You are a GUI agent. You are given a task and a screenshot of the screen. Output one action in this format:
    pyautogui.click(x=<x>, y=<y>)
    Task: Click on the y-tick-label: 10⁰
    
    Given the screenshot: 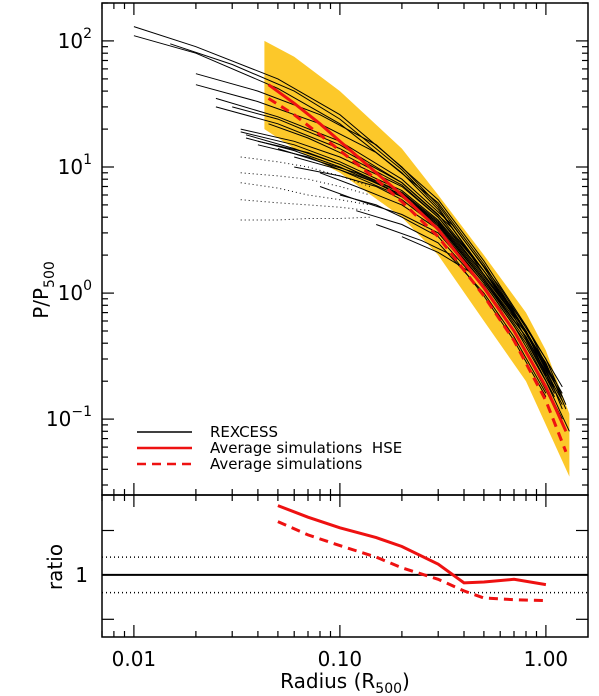 What is the action you would take?
    pyautogui.click(x=75, y=291)
    